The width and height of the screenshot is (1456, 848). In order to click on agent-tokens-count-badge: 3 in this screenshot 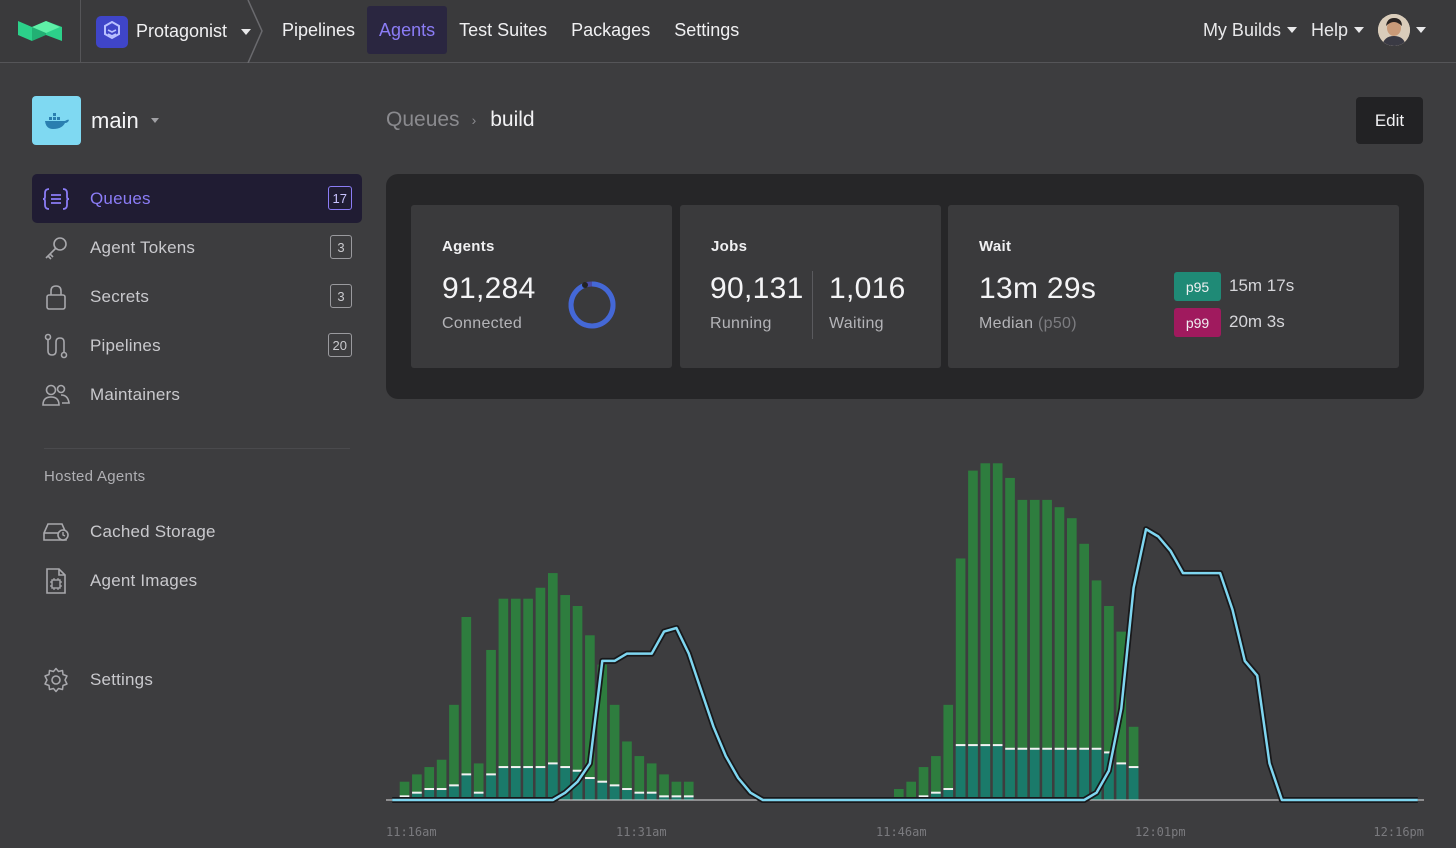, I will do `click(341, 247)`.